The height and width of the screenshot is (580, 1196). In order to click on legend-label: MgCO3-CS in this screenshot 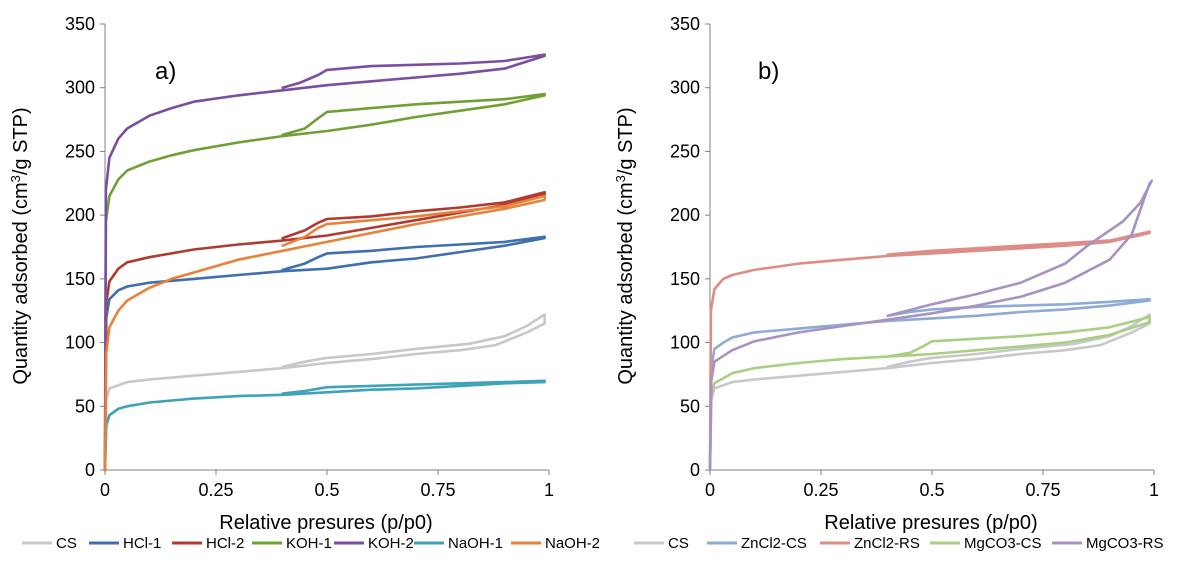, I will do `click(1003, 543)`.